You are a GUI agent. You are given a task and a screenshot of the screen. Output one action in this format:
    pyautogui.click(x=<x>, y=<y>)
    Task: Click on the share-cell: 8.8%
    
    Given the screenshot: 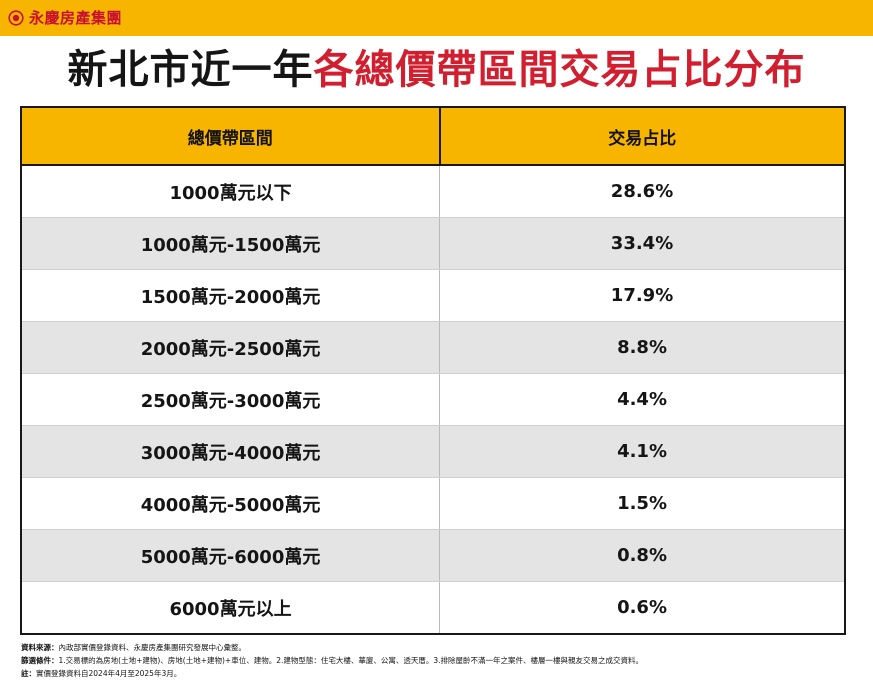 What is the action you would take?
    pyautogui.click(x=641, y=347)
    